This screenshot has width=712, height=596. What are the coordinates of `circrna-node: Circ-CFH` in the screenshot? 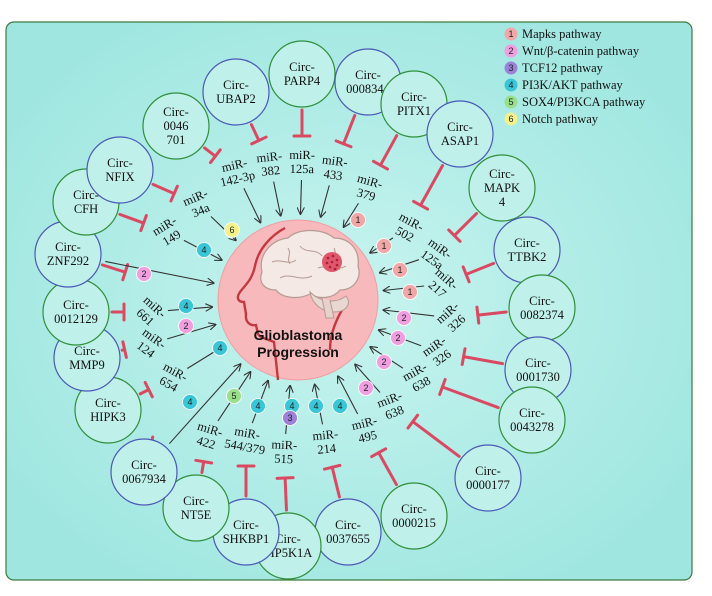 It's located at (86, 202).